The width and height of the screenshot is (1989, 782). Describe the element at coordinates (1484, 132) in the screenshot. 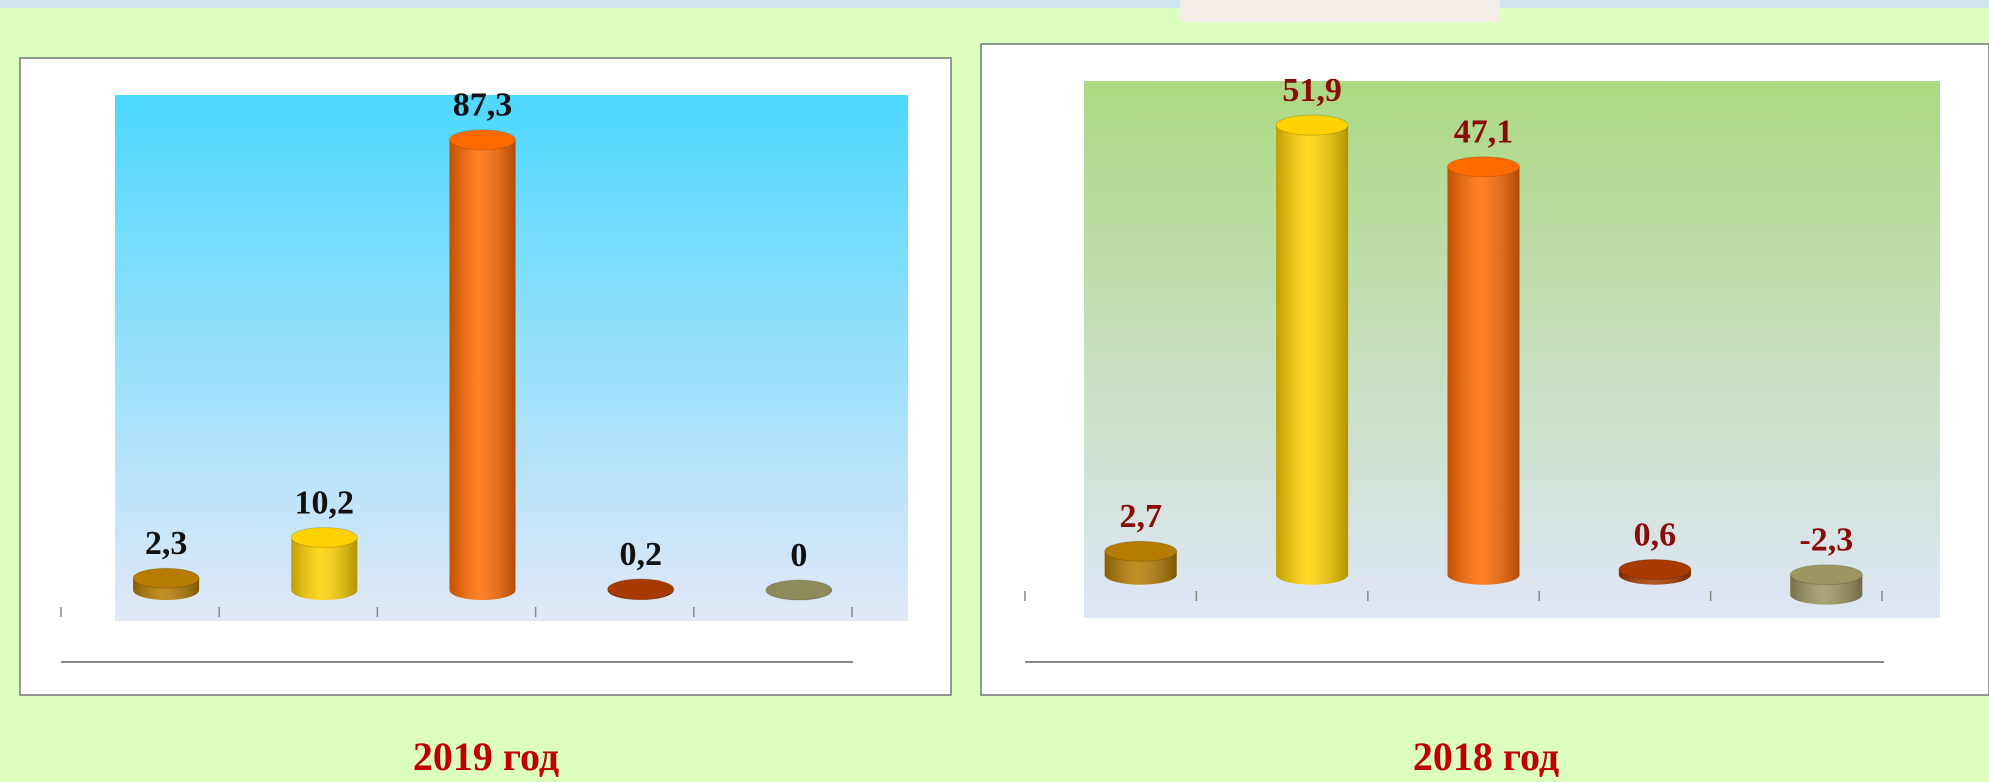

I see `value-label: 47,1` at that location.